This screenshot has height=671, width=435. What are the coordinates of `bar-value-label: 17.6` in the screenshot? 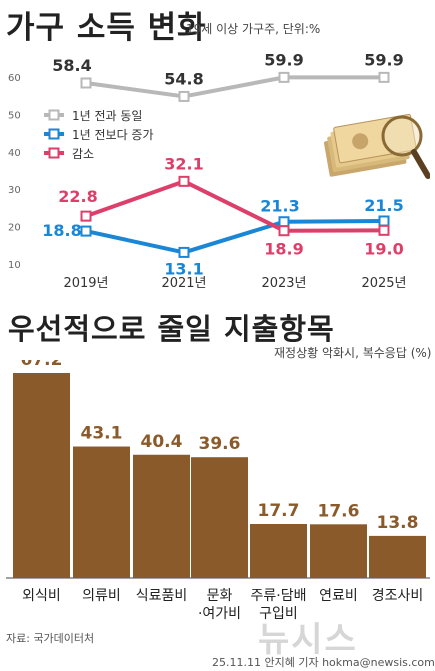 It's located at (339, 511).